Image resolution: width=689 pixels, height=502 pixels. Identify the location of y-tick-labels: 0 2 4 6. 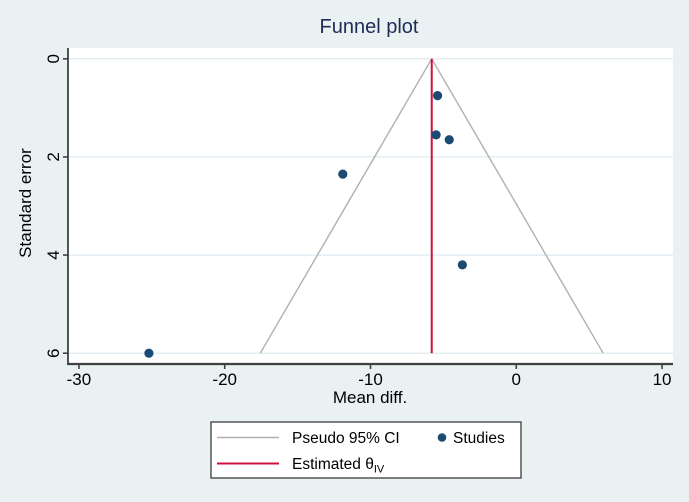
(53, 206).